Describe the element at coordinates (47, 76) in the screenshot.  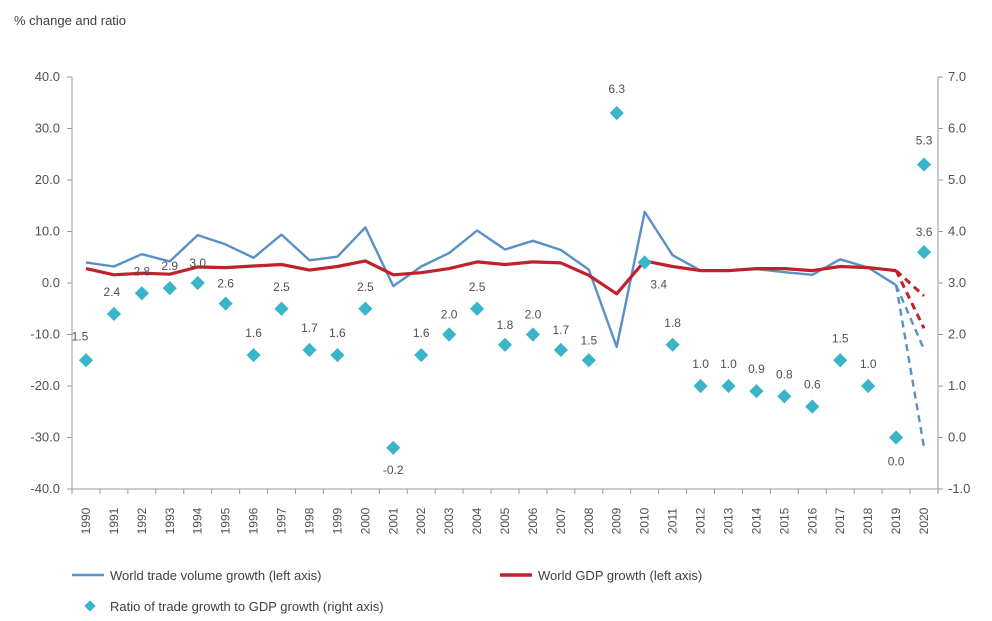
I see `left-axis-tick-label: 40.0` at that location.